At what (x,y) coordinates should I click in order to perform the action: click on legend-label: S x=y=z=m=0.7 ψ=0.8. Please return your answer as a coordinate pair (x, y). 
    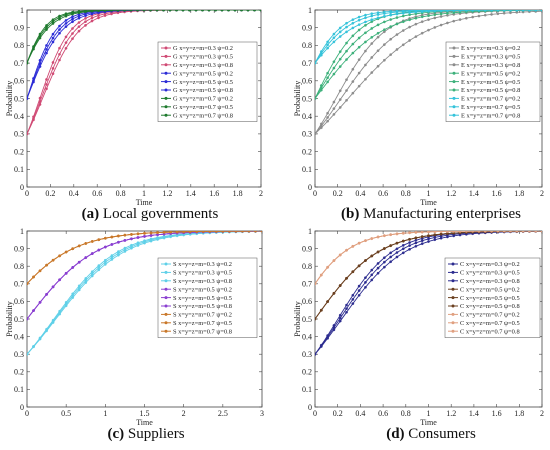
    Looking at the image, I should click on (202, 331).